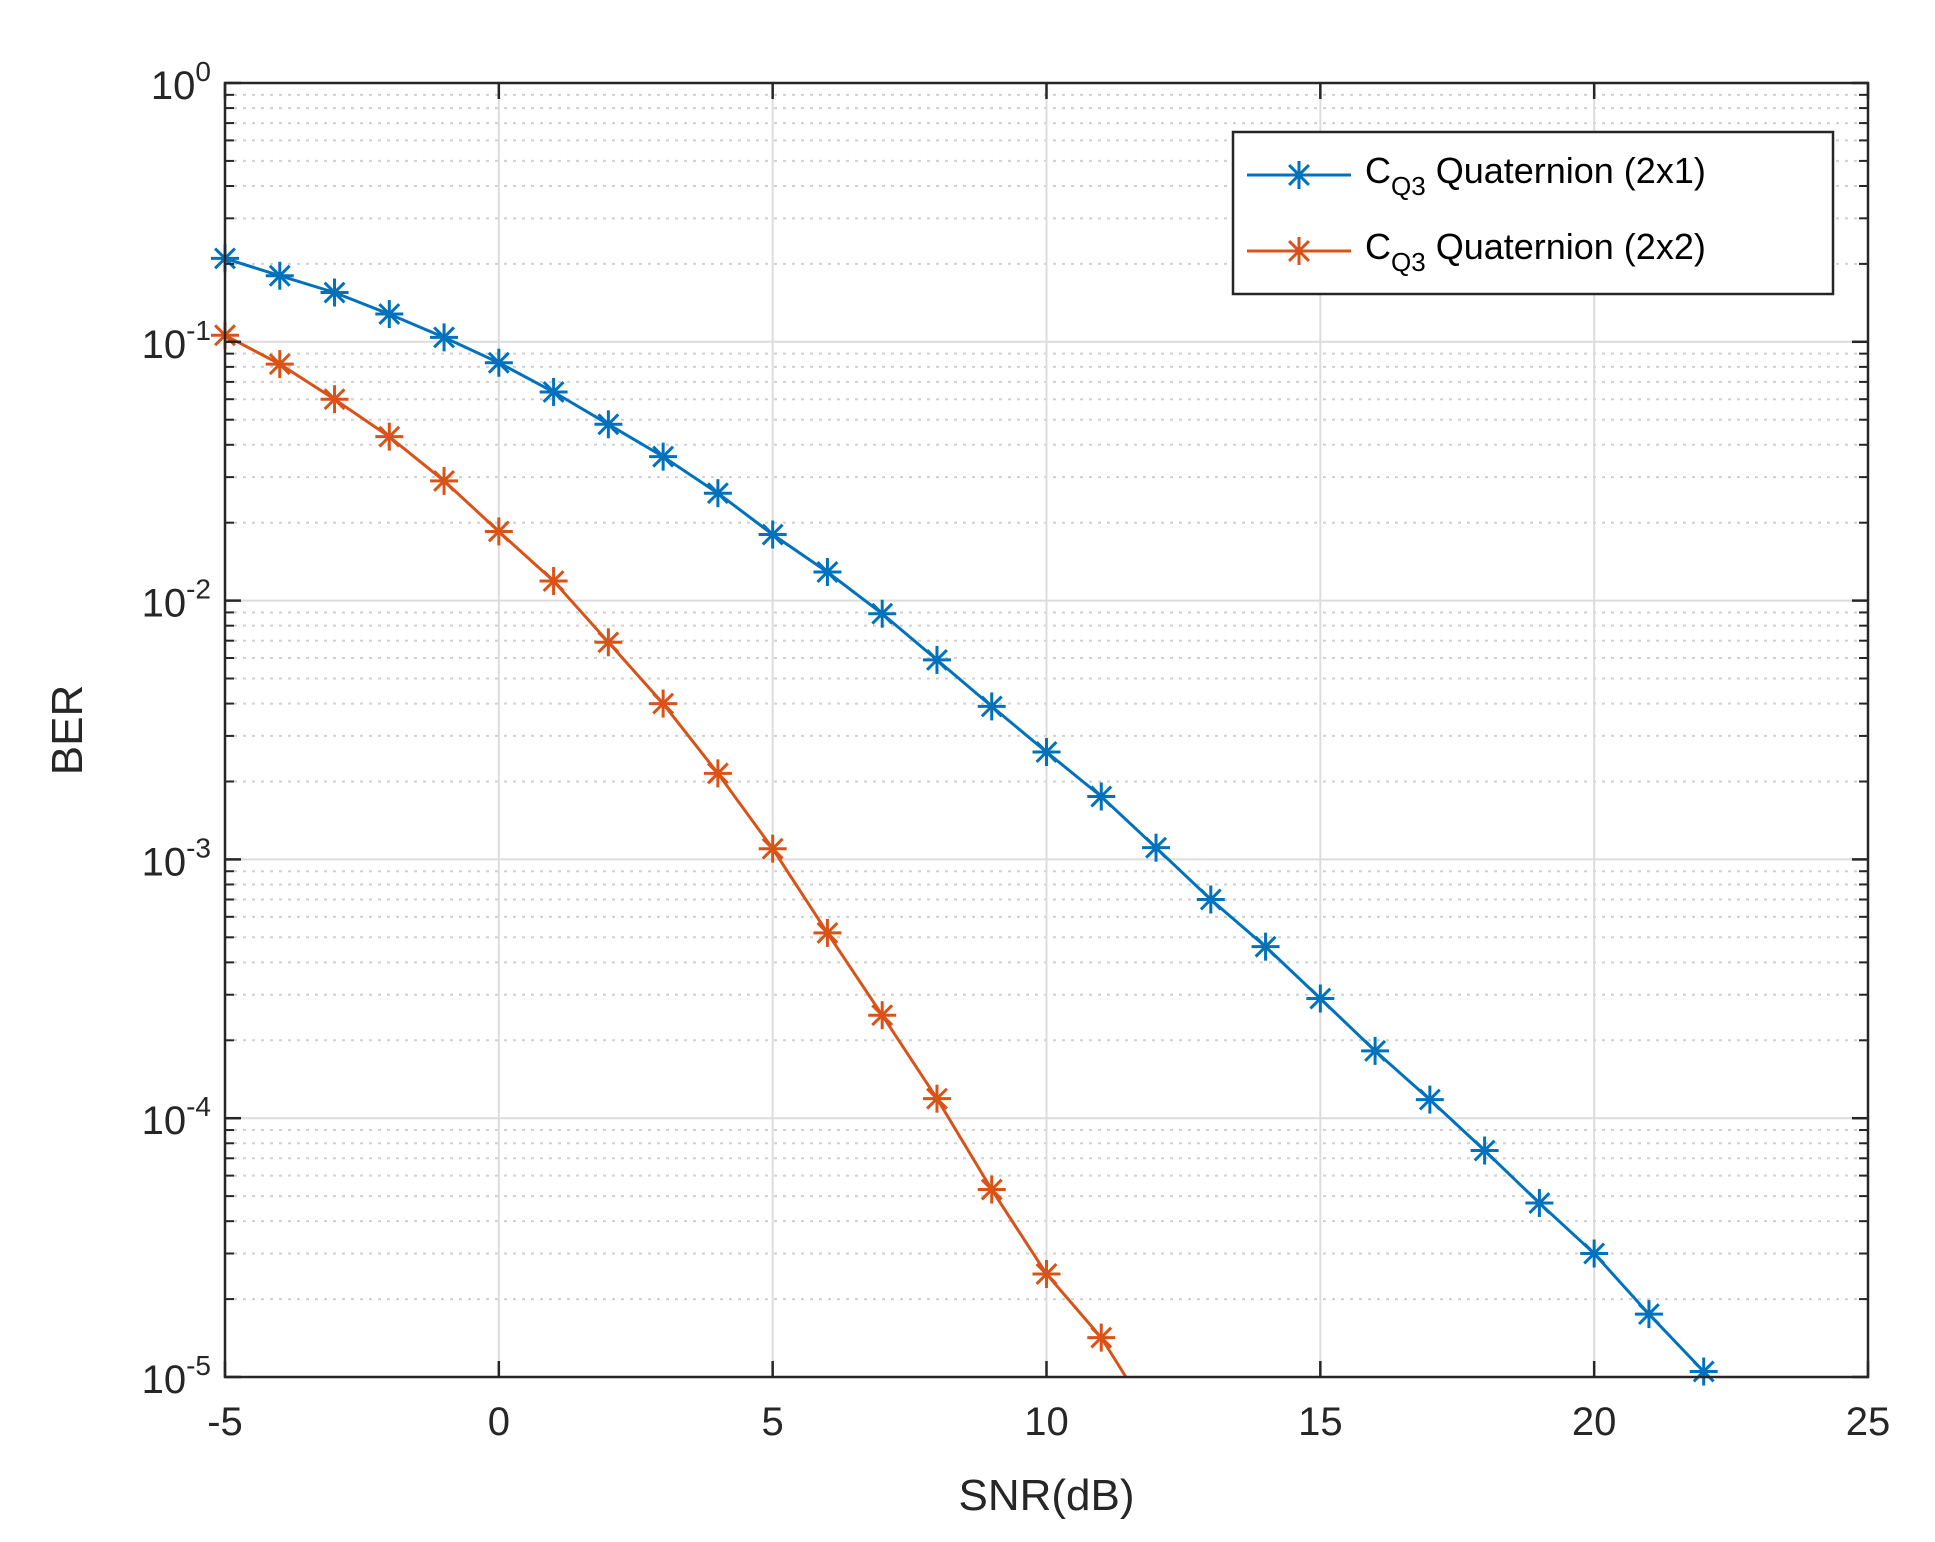  What do you see at coordinates (1868, 1422) in the screenshot?
I see `x-tick-label: 25` at bounding box center [1868, 1422].